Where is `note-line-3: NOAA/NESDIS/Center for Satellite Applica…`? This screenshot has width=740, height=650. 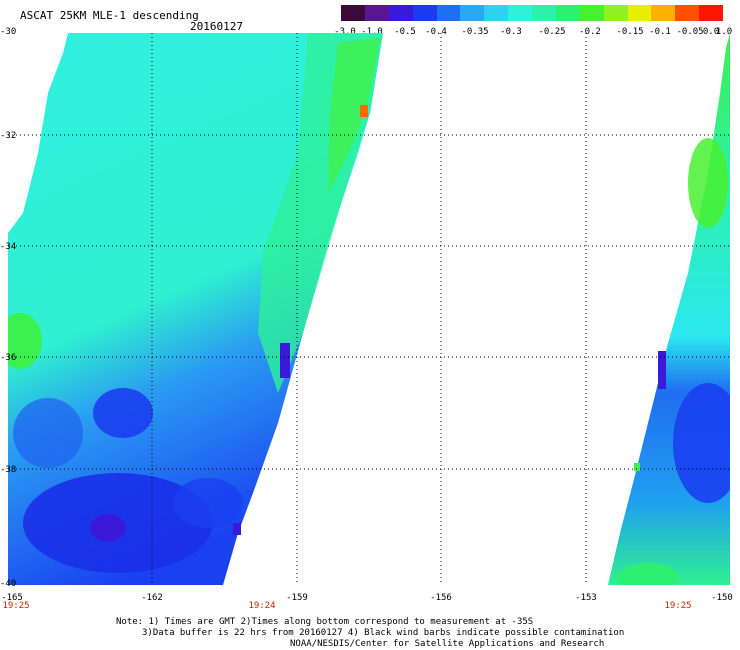 note-line-3: NOAA/NESDIS/Center for Satellite Applica… is located at coordinates (447, 644).